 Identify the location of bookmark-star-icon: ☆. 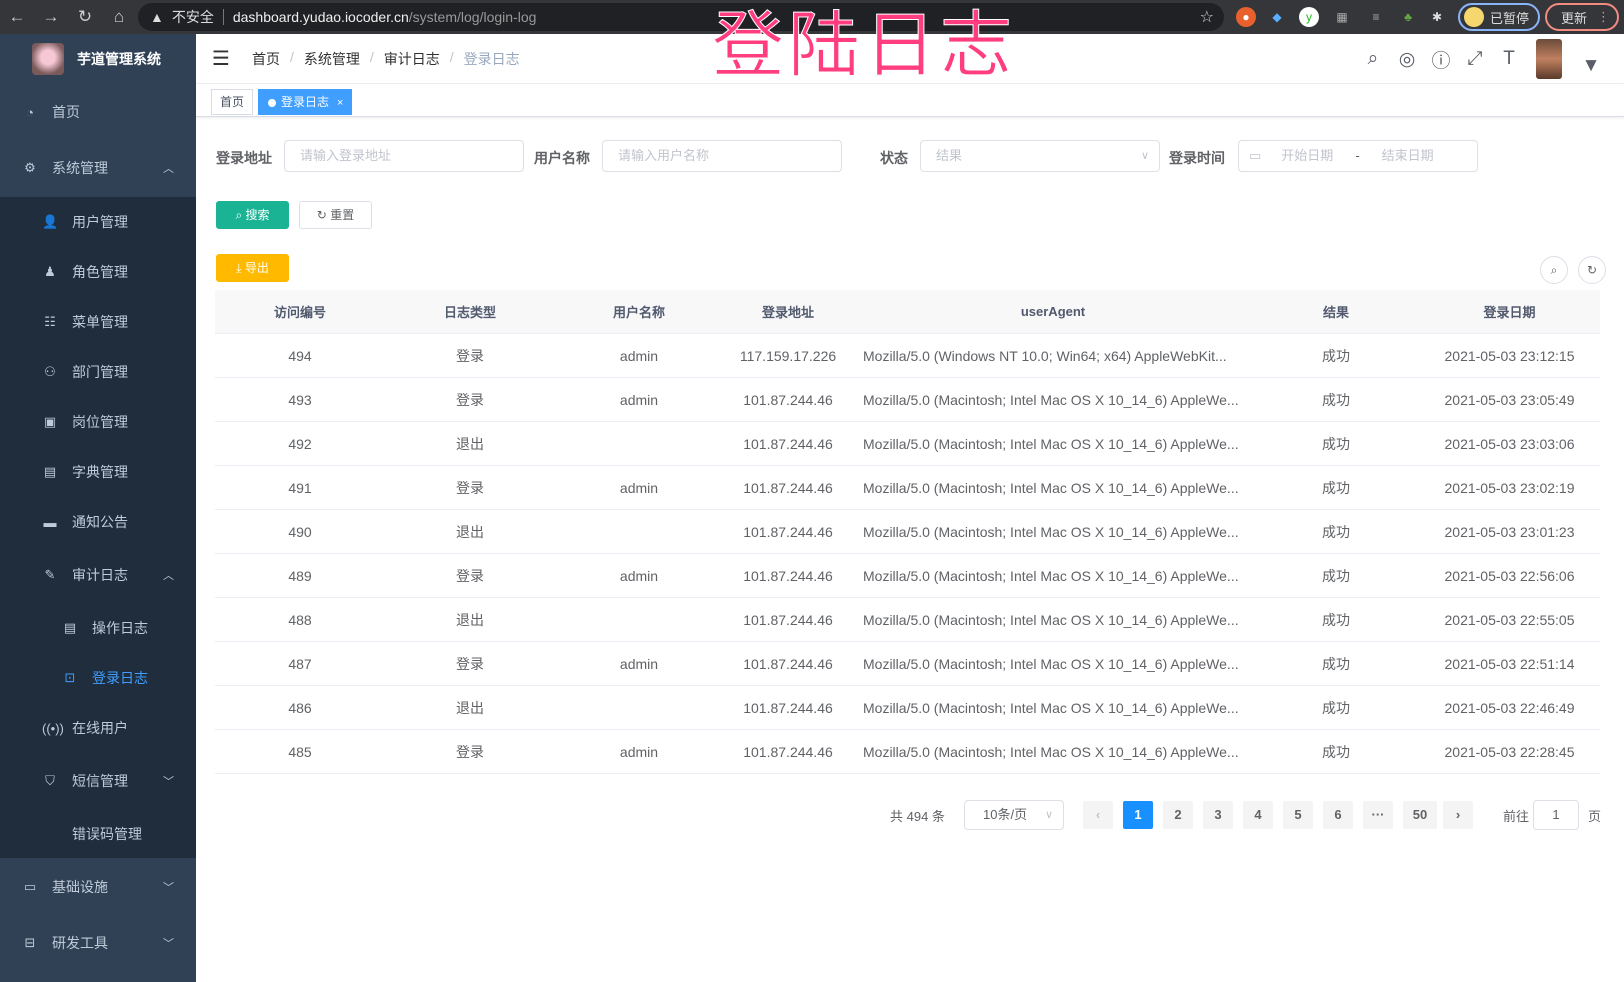
(1206, 17).